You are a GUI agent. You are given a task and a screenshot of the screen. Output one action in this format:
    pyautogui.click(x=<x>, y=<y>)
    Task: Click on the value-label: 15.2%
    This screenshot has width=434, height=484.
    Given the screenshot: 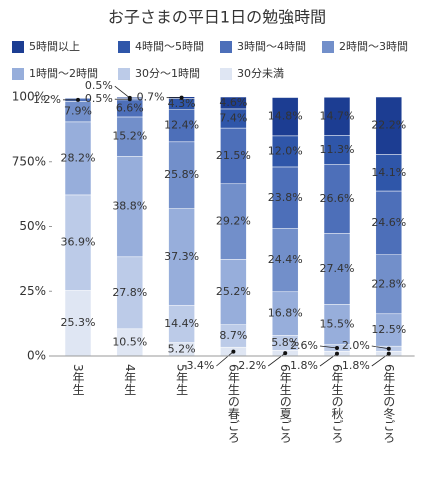 What is the action you would take?
    pyautogui.click(x=129, y=136)
    